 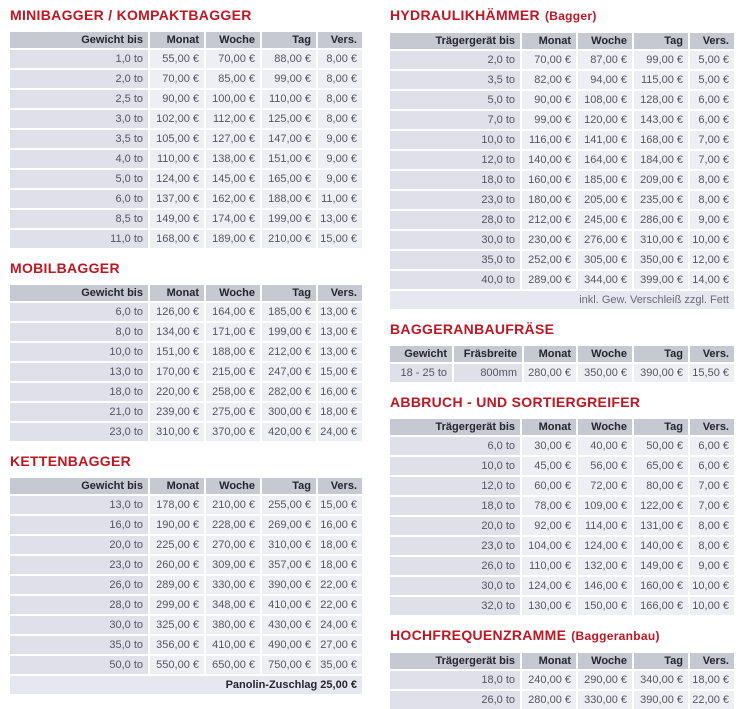 I want to click on table-header-cell: Gewicht, so click(x=421, y=354).